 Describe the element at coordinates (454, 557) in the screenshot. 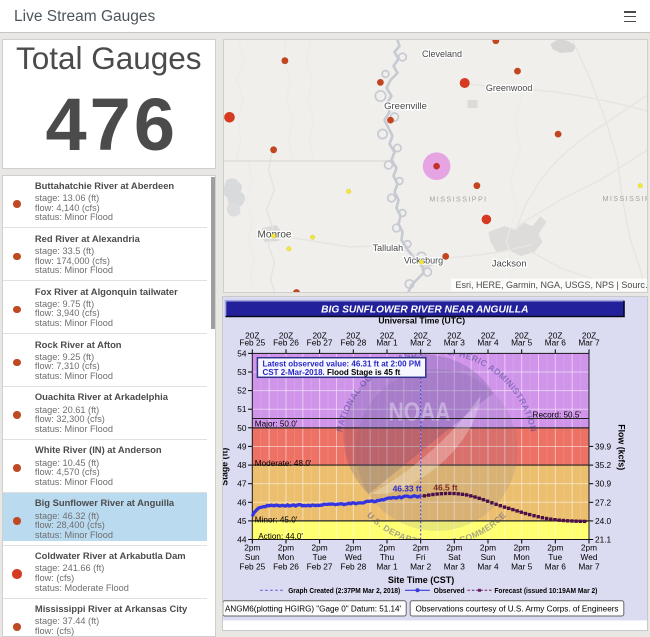

I see `svg-text: Sat` at that location.